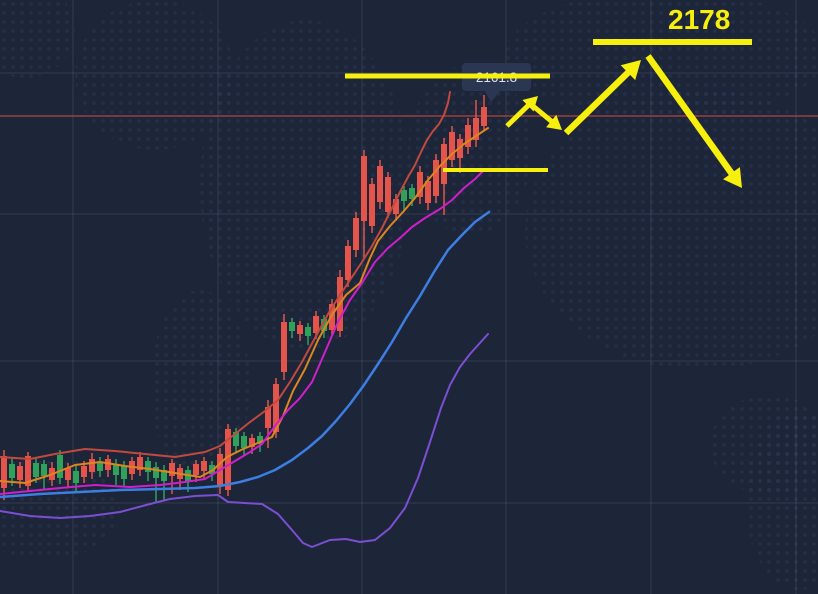 The height and width of the screenshot is (594, 818). What do you see at coordinates (699, 19) in the screenshot?
I see `target-price-text: 2178` at bounding box center [699, 19].